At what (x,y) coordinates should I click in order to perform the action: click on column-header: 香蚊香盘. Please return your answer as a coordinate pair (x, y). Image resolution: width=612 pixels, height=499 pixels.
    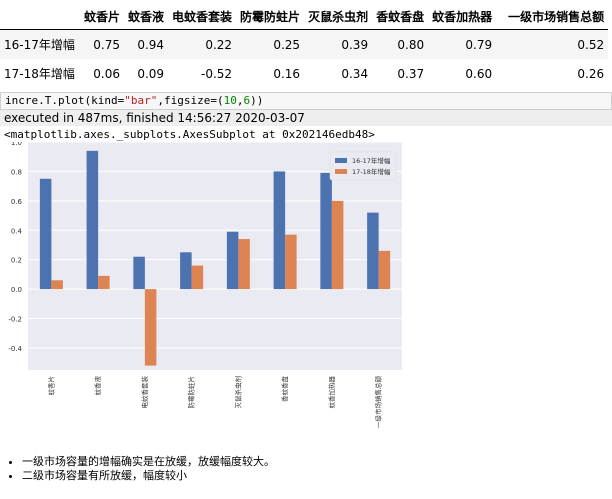
    Looking at the image, I should click on (400, 17).